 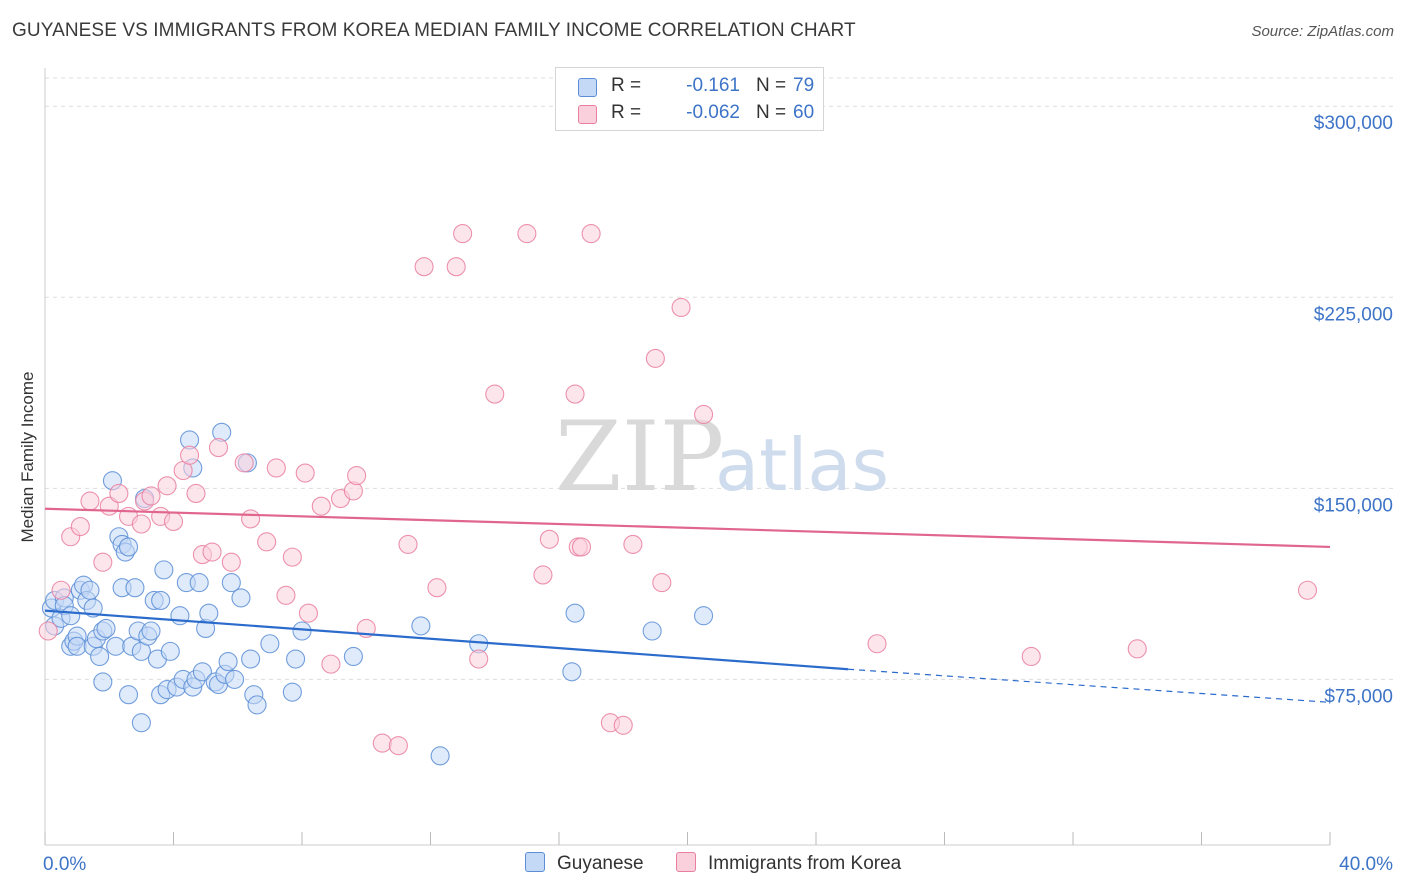 What do you see at coordinates (1366, 864) in the screenshot?
I see `x-tick-label-max: 40.0%` at bounding box center [1366, 864].